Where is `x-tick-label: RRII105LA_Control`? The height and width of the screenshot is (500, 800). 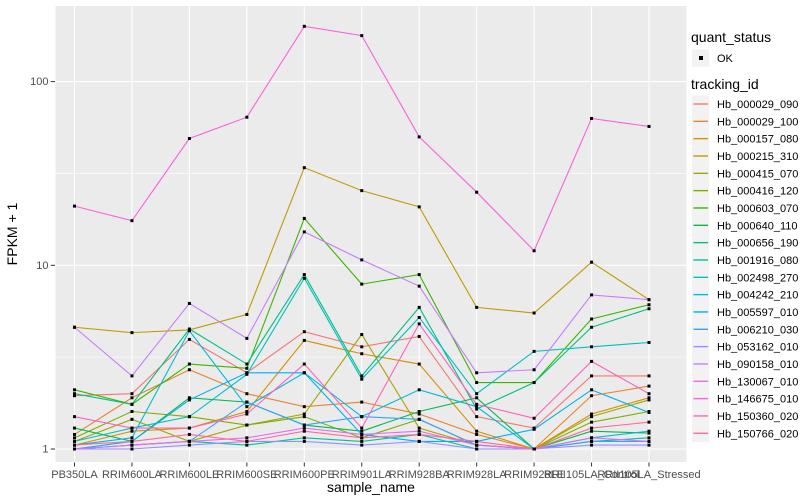
x-tick-label: RRII105LA_Control is located at coordinates (591, 475).